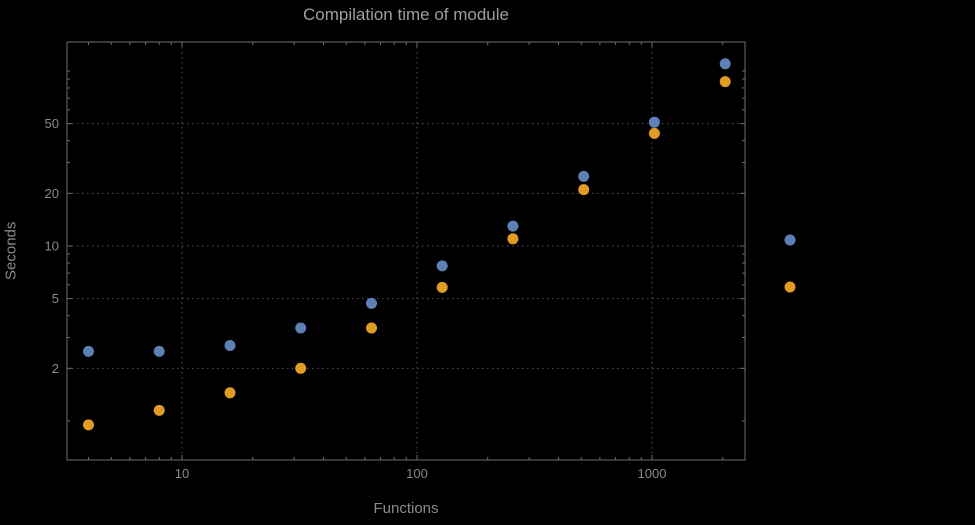  I want to click on x-tick-label: 1000, so click(652, 473).